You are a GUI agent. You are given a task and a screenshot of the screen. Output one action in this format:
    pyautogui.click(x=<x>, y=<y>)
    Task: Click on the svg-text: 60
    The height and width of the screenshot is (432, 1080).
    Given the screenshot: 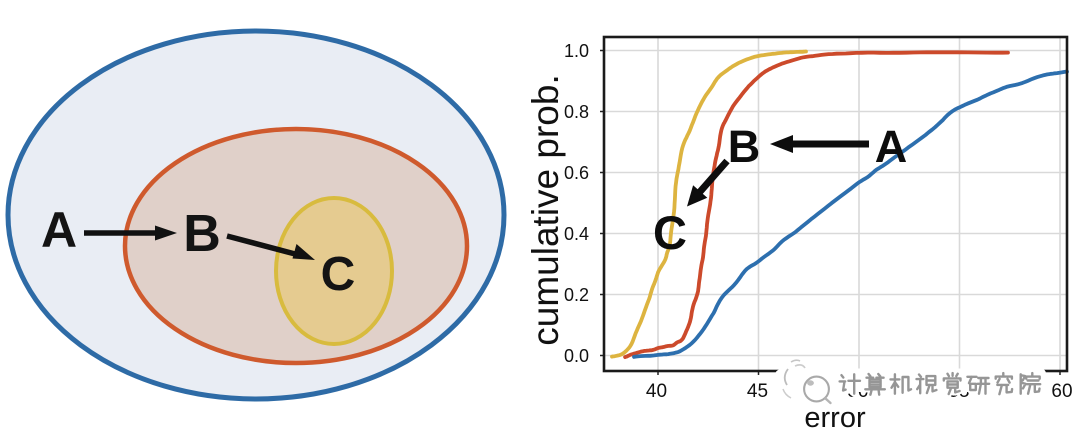 What is the action you would take?
    pyautogui.click(x=1061, y=391)
    